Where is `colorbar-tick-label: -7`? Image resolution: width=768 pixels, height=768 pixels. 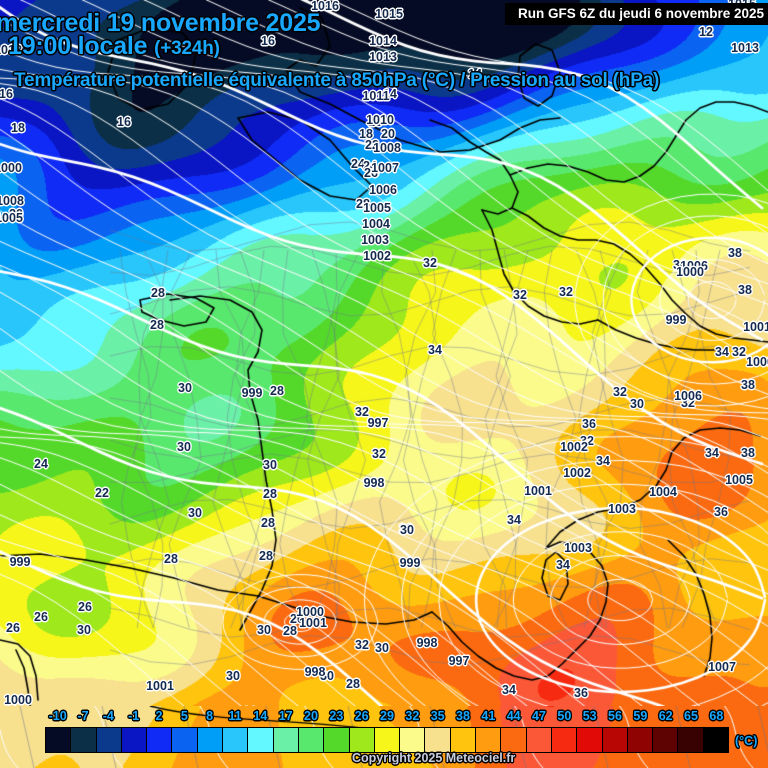
colorbar-tick-label: -7 is located at coordinates (83, 716).